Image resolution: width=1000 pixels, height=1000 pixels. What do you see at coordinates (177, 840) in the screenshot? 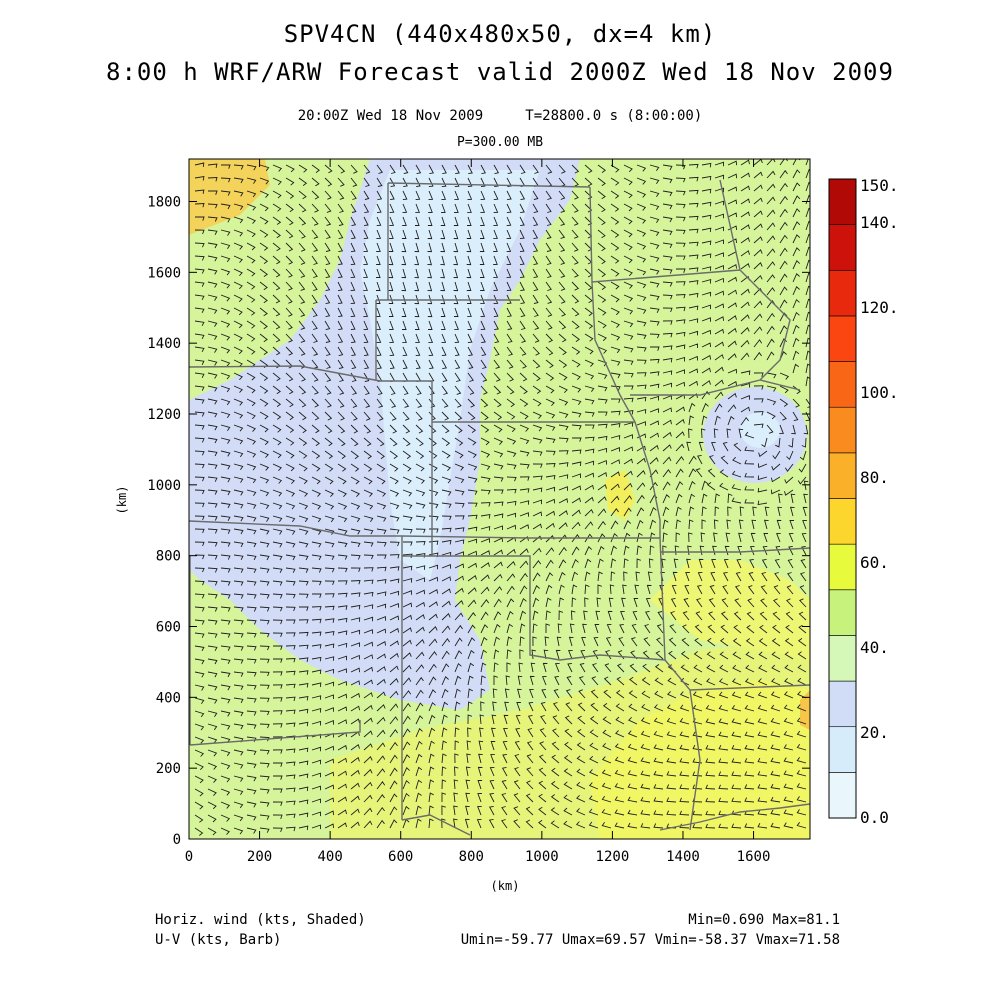
I see `y-tick-label: 0` at bounding box center [177, 840].